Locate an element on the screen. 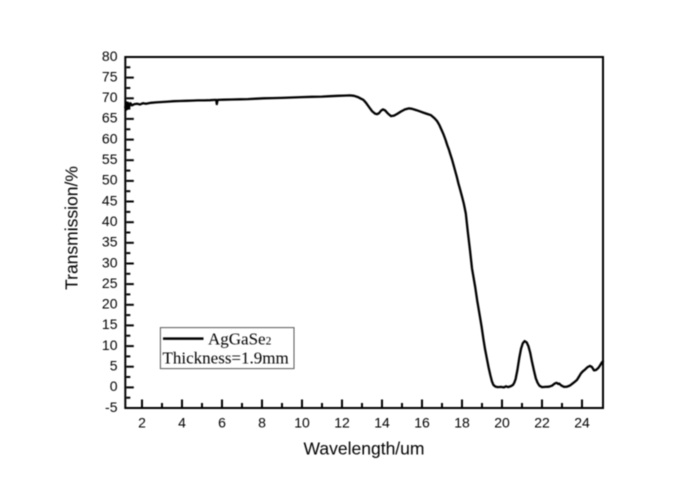 This screenshot has height=490, width=700. svg-text: 80 is located at coordinates (110, 56).